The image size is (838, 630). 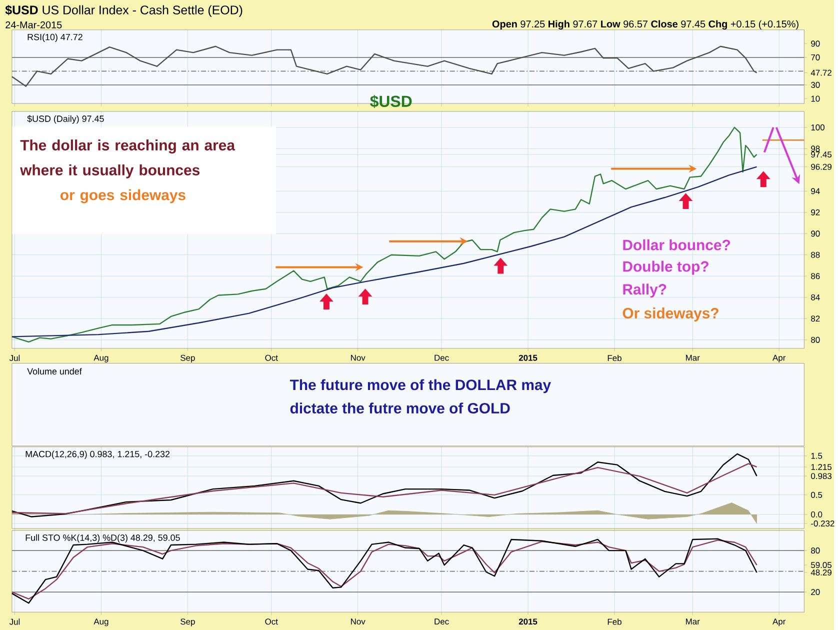 I want to click on annotation: Rally?, so click(x=644, y=291).